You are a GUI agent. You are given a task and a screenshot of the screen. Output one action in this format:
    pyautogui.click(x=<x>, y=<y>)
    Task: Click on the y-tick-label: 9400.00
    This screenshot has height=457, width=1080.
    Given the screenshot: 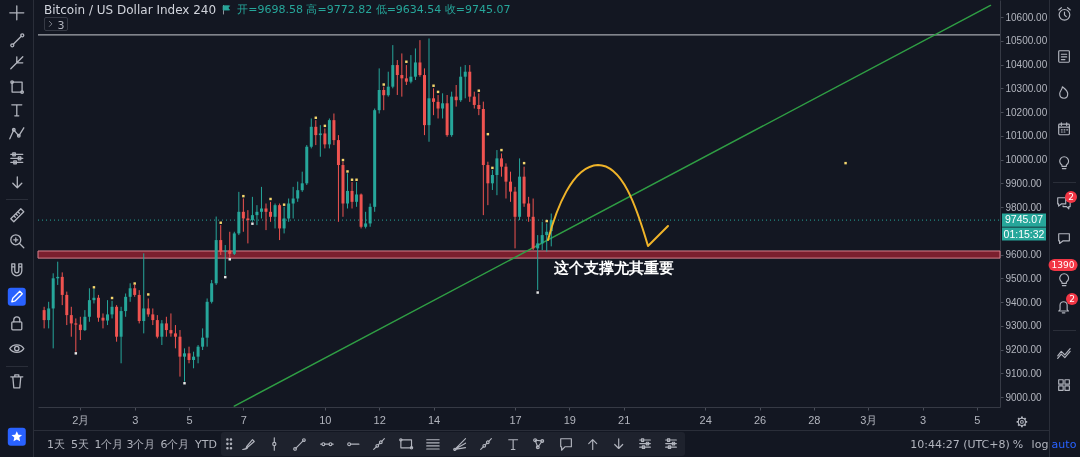 What is the action you would take?
    pyautogui.click(x=1024, y=302)
    